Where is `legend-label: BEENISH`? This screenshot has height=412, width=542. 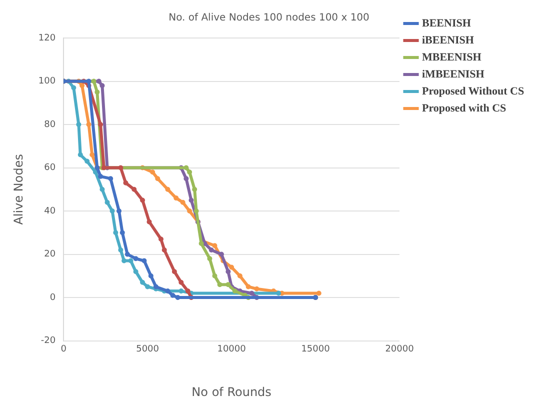 legend-label: BEENISH is located at coordinates (447, 23).